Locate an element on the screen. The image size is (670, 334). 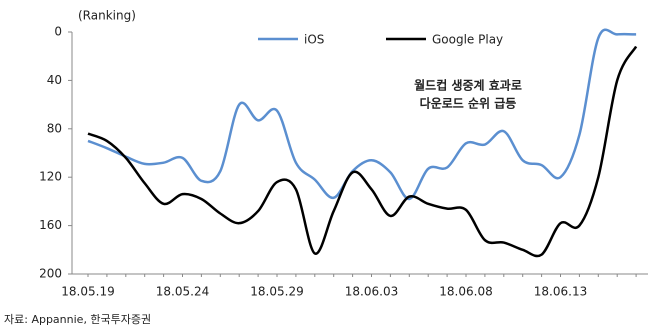
source-note: 자료: Appannie, 한국투자증권 is located at coordinates (77, 319).